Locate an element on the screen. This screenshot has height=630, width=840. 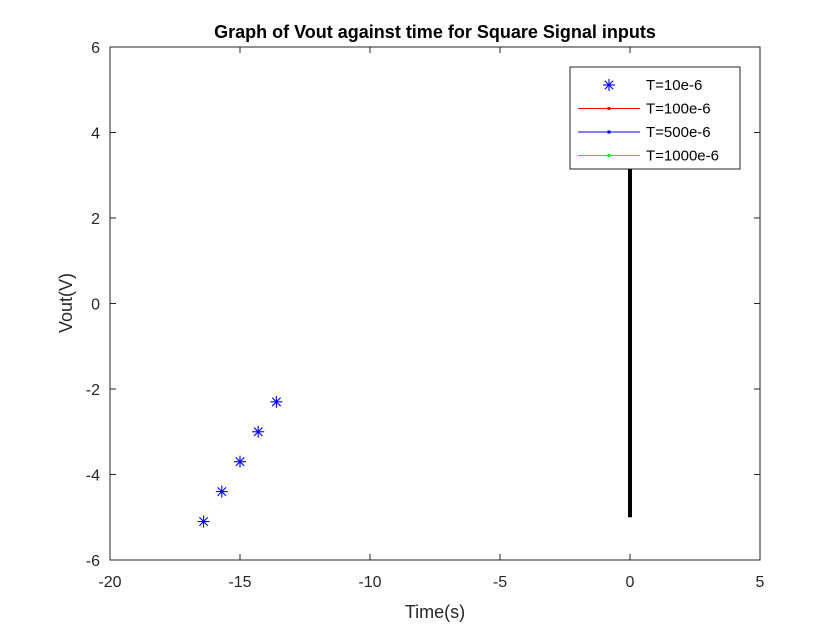
legend-entry: T=10e-6 is located at coordinates (652, 85).